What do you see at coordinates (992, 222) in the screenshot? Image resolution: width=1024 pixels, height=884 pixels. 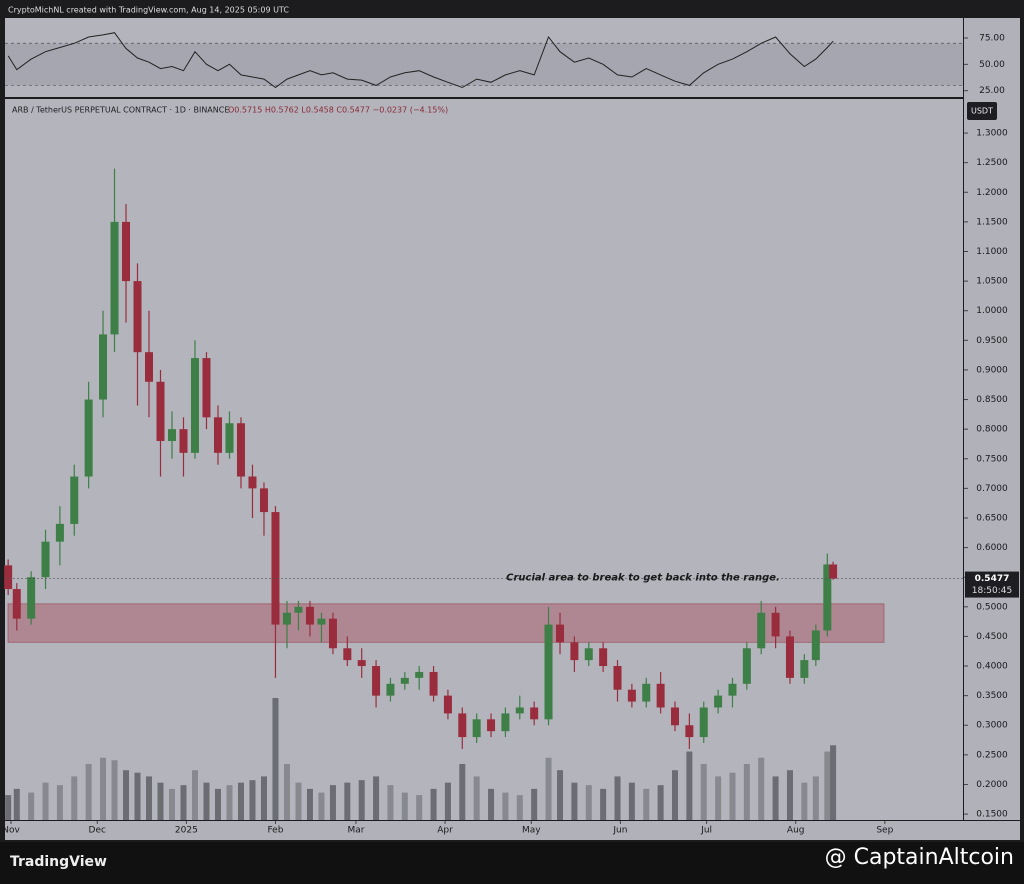 I see `y-tick-label: 1.1500` at bounding box center [992, 222].